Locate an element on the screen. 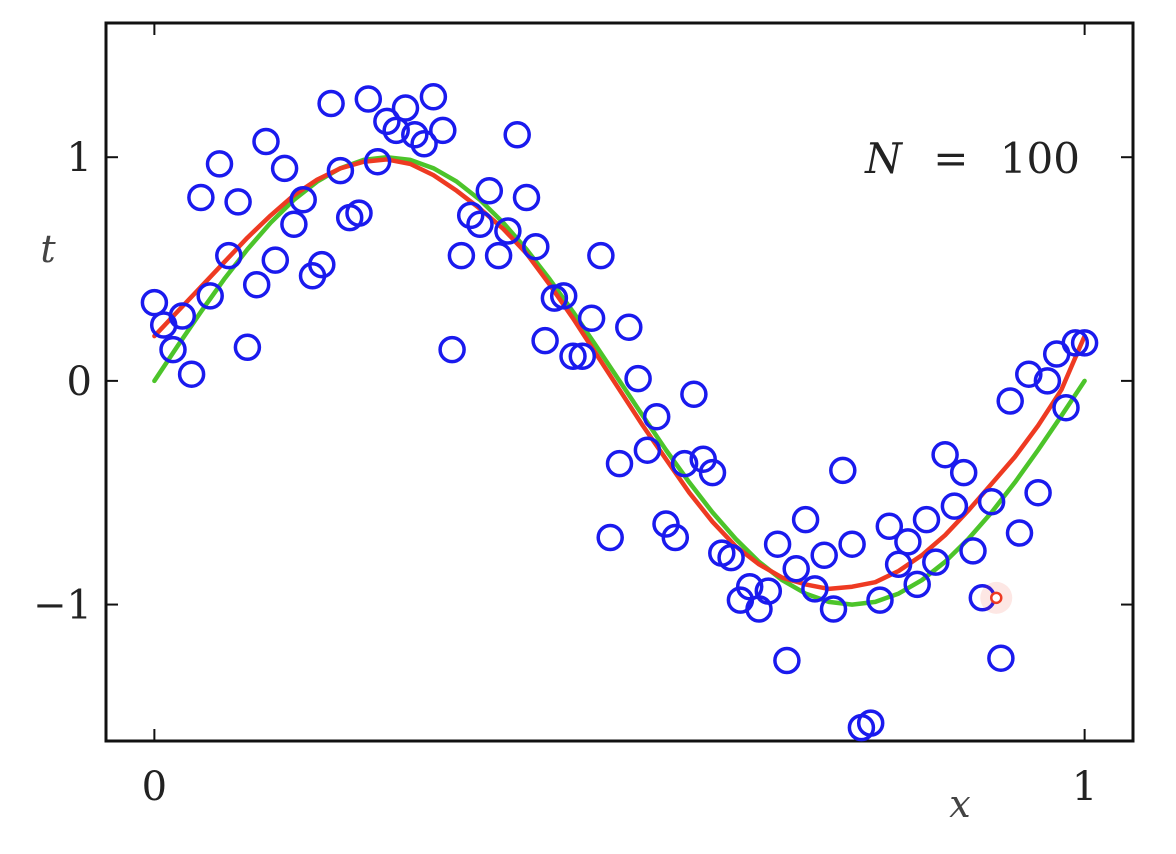 This screenshot has width=1176, height=854. y-tick-label: 0 is located at coordinates (79, 382).